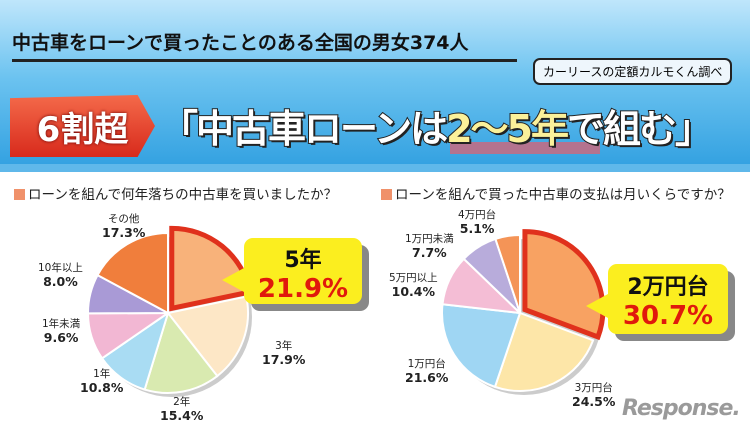 Image resolution: width=750 pixels, height=430 pixels. I want to click on pie-label-text: 10.4%, so click(413, 291).